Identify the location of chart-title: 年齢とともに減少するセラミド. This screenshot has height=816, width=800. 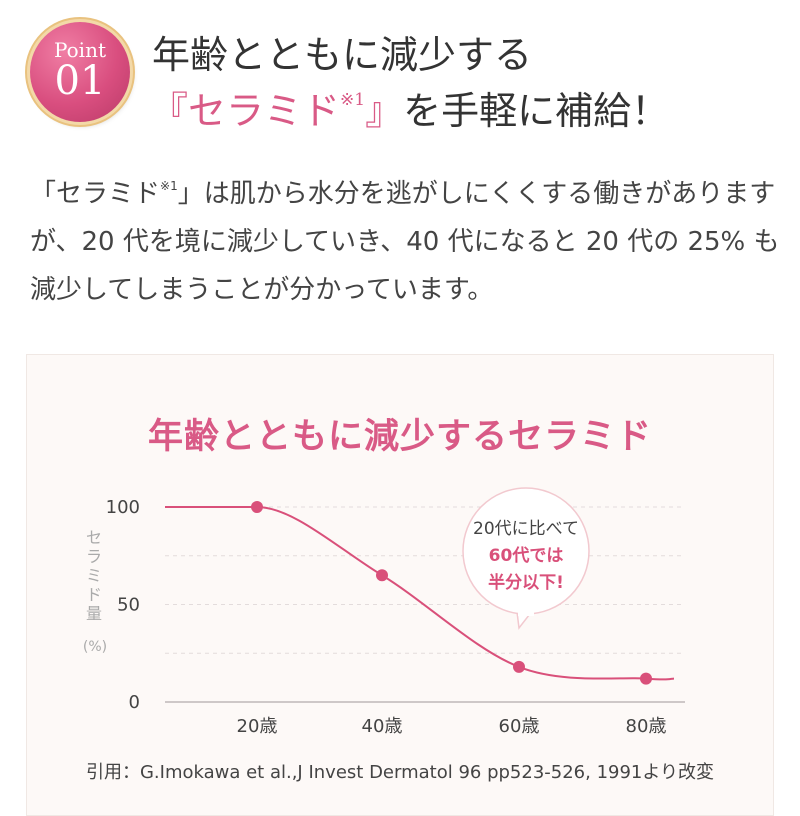
(399, 437).